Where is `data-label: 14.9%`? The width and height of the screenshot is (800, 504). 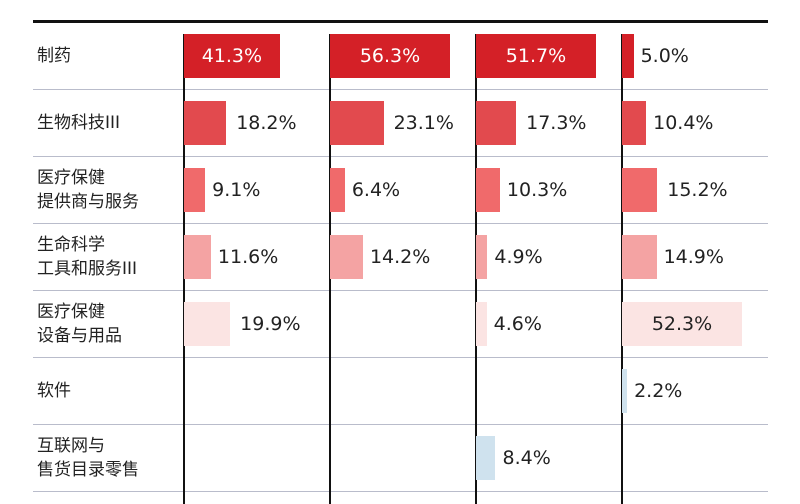 data-label: 14.9% is located at coordinates (693, 257).